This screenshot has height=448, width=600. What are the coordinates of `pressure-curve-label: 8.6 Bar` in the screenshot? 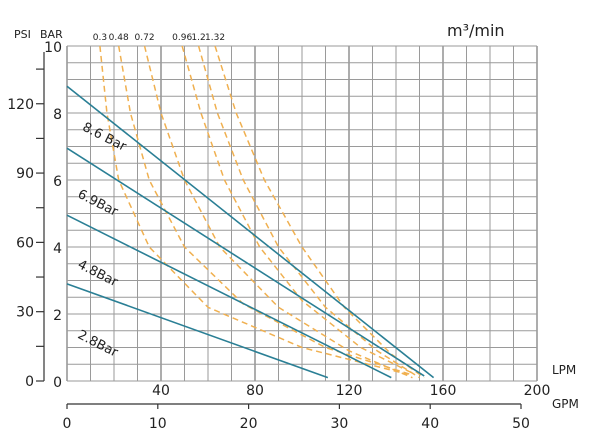 It's located at (104, 137).